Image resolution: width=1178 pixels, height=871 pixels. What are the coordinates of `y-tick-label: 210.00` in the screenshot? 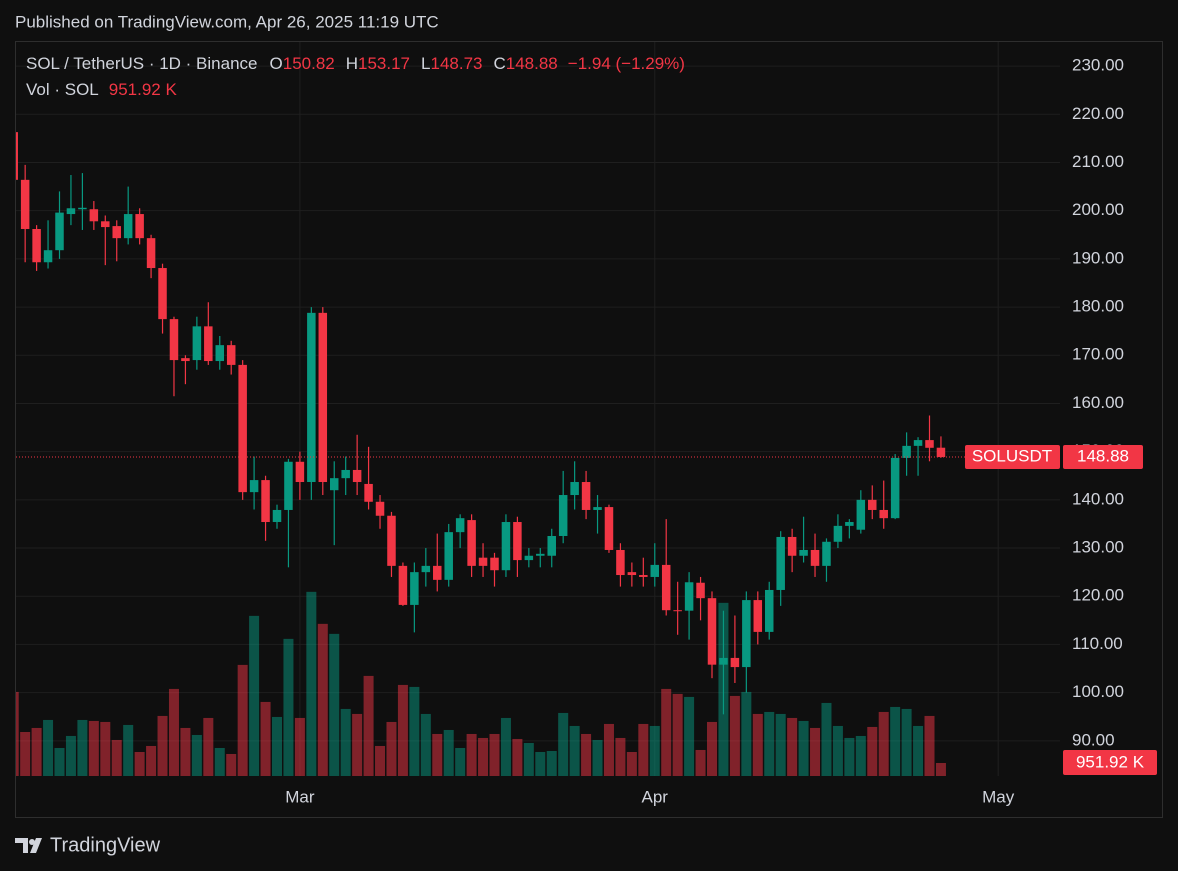 It's located at (1098, 161).